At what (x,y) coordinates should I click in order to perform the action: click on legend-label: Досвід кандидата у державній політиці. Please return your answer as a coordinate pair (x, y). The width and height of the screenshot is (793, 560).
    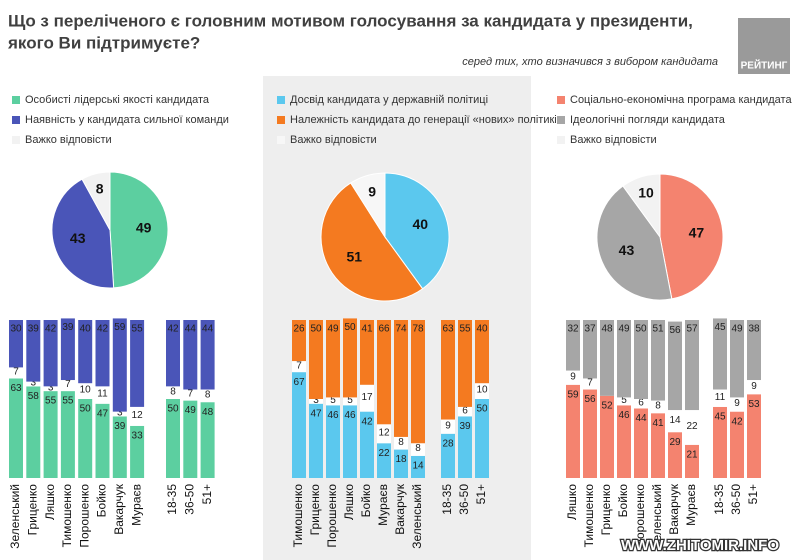
    Looking at the image, I should click on (389, 100).